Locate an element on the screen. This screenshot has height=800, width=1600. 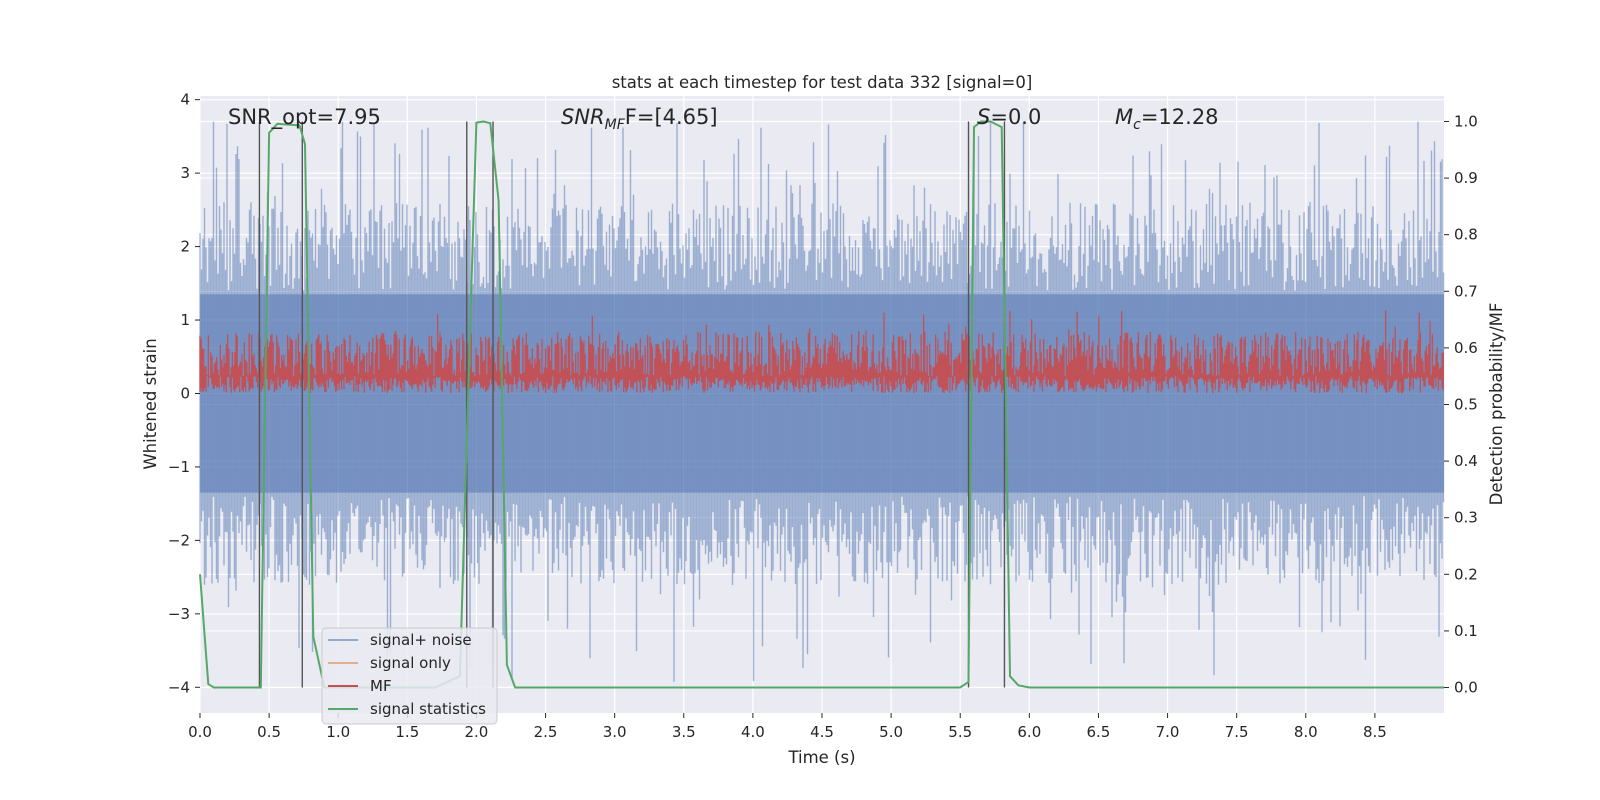
y2-tick-label: 0.0 is located at coordinates (1466, 688).